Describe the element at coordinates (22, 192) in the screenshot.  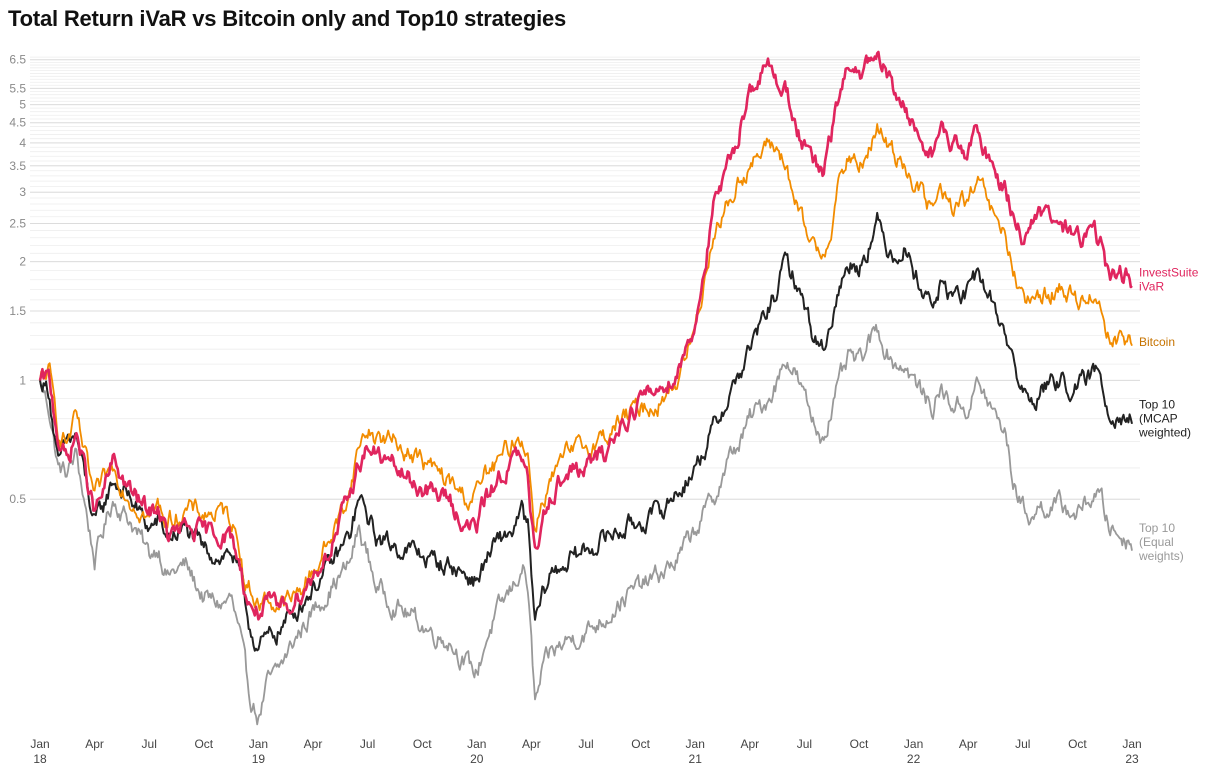
I see `y-tick-label: 3` at that location.